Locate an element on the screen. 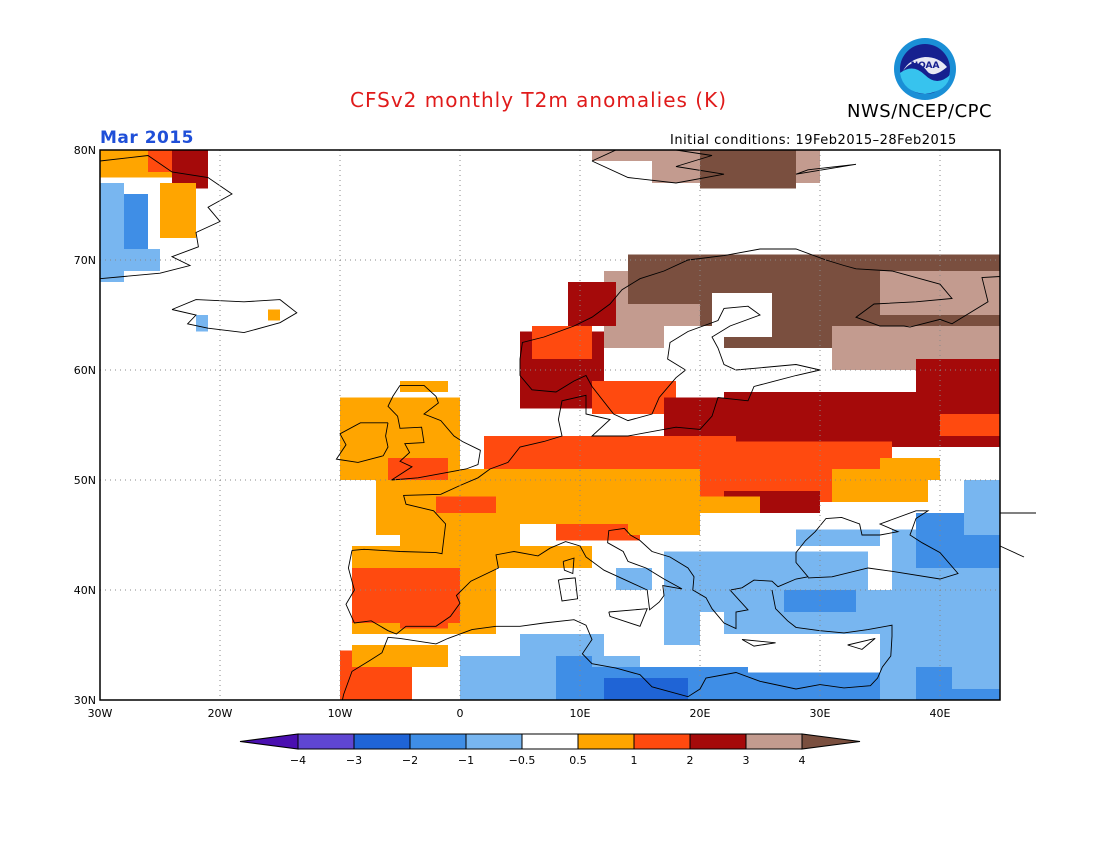 This screenshot has height=850, width=1100. latitude-label: 50N is located at coordinates (85, 480).